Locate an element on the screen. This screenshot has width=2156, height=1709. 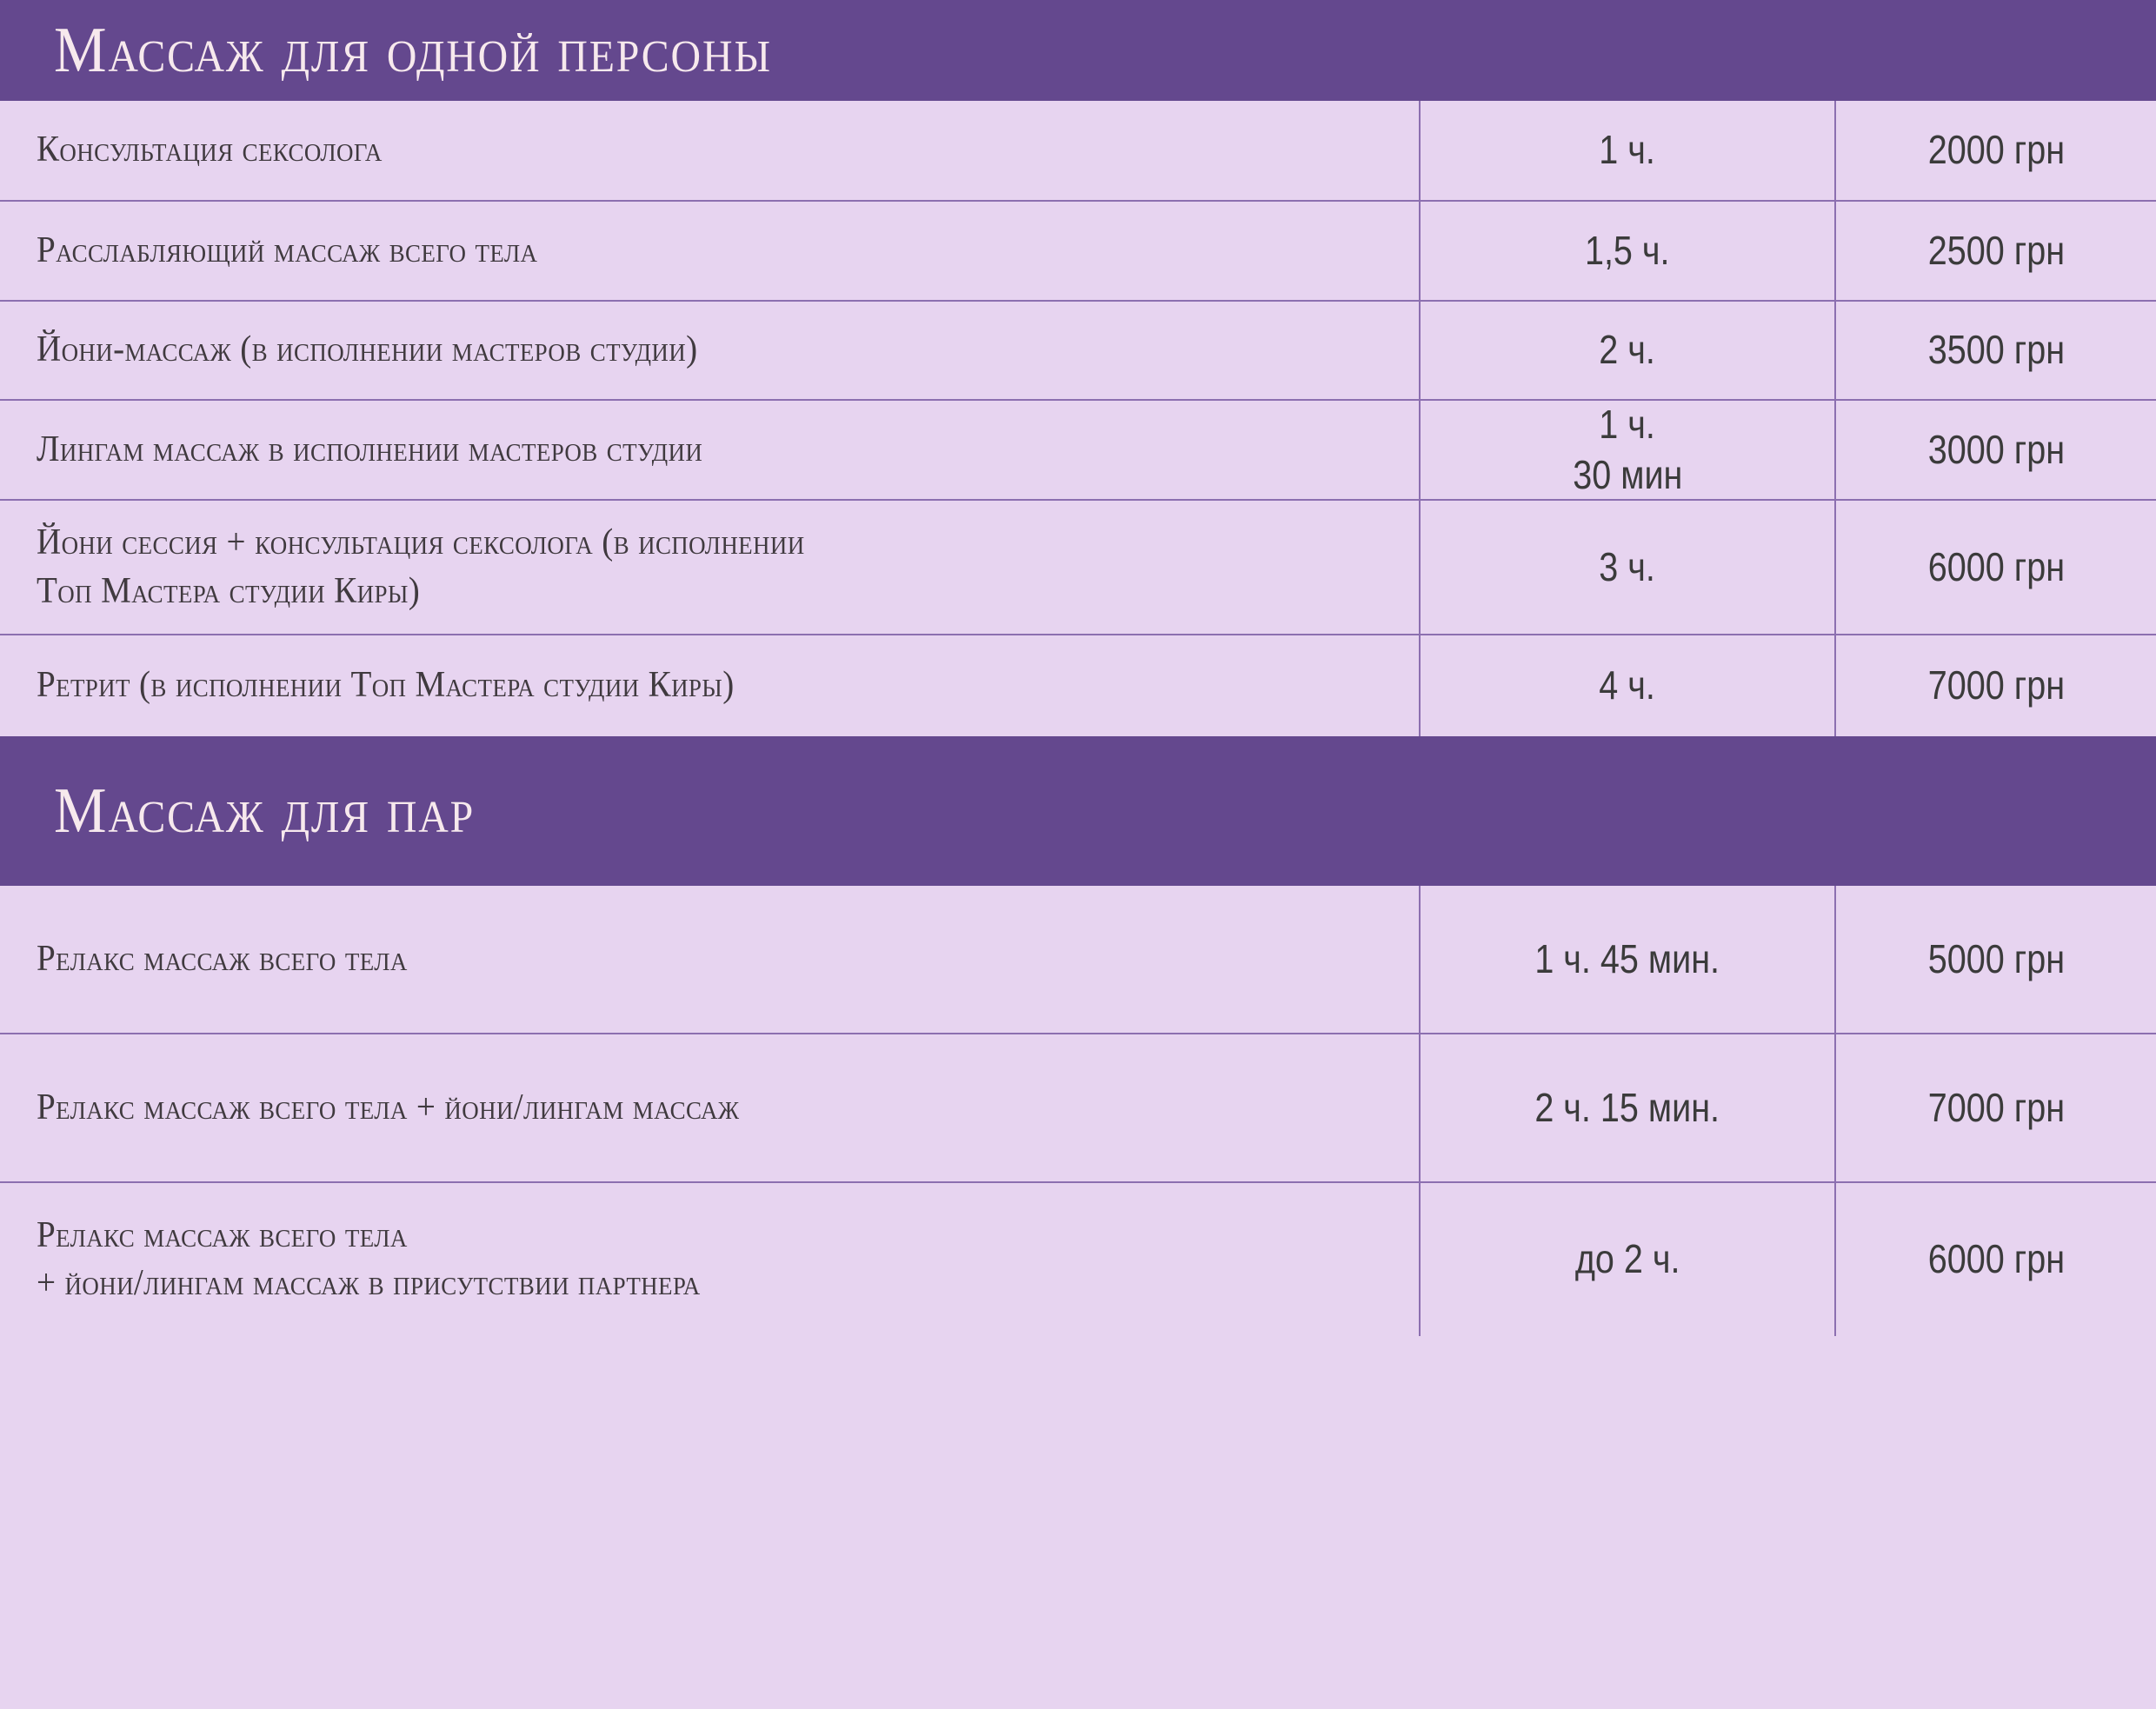
service-duration-cell: 2 ч. is located at coordinates (1627, 350).